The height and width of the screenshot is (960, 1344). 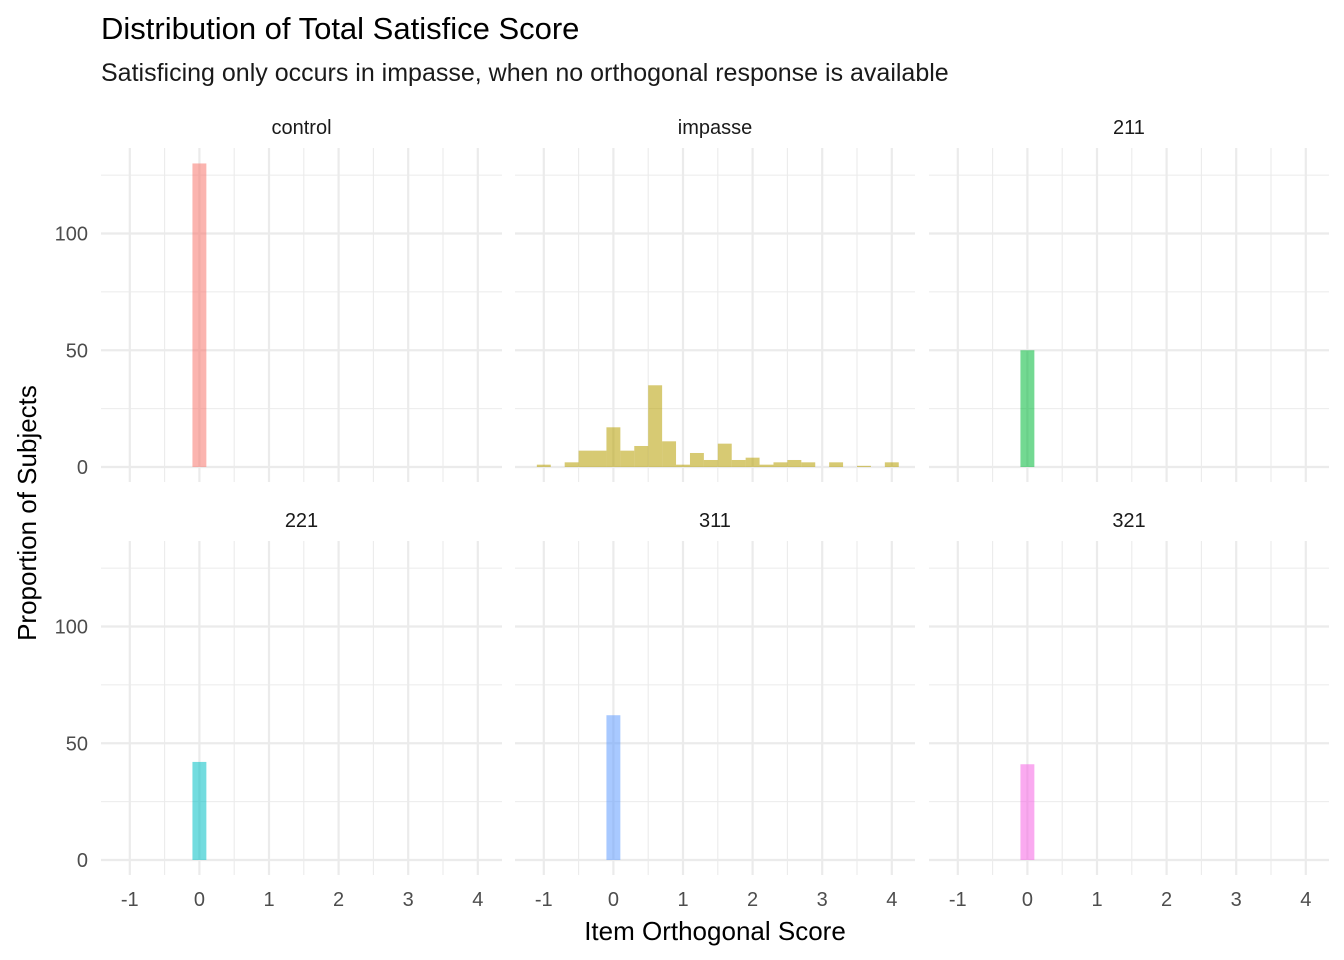 What do you see at coordinates (1129, 299) in the screenshot?
I see `facet-panel-211: 211` at bounding box center [1129, 299].